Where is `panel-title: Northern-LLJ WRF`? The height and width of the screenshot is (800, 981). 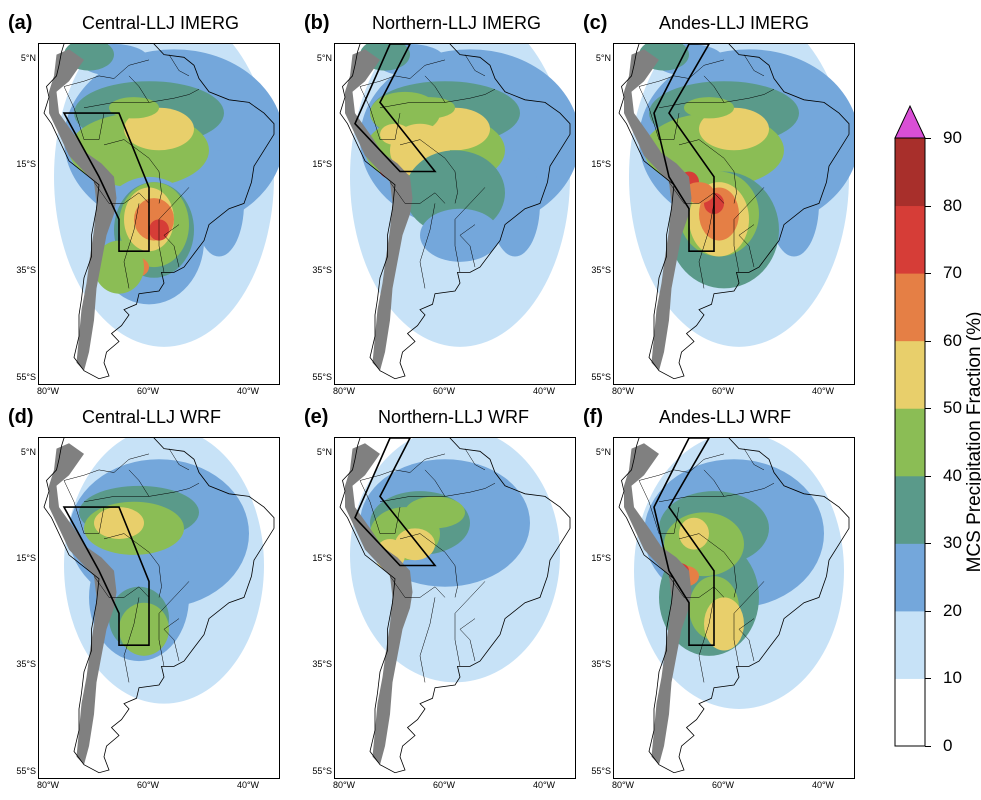
panel-title: Northern-LLJ WRF is located at coordinates (454, 417).